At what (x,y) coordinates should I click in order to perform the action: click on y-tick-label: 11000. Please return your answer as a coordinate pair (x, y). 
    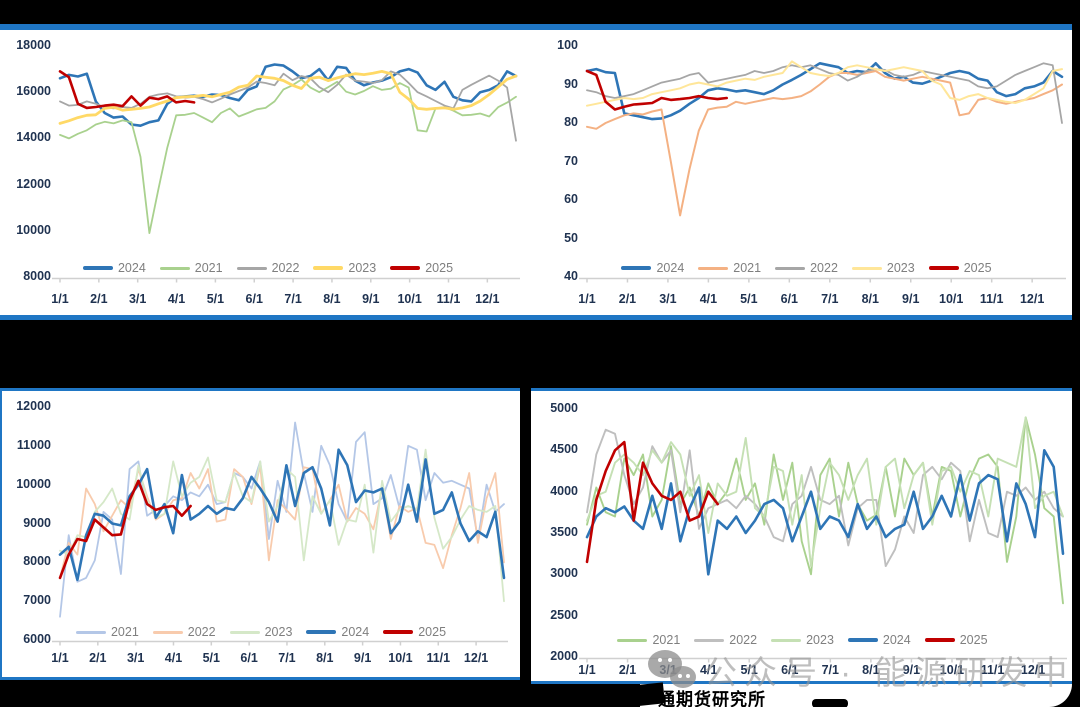
    Looking at the image, I should click on (33, 444).